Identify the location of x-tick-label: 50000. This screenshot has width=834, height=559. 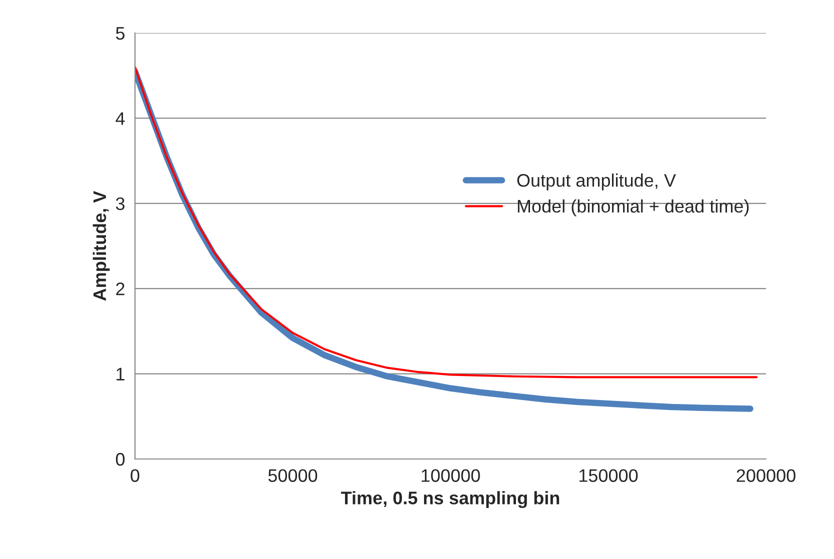
(293, 475).